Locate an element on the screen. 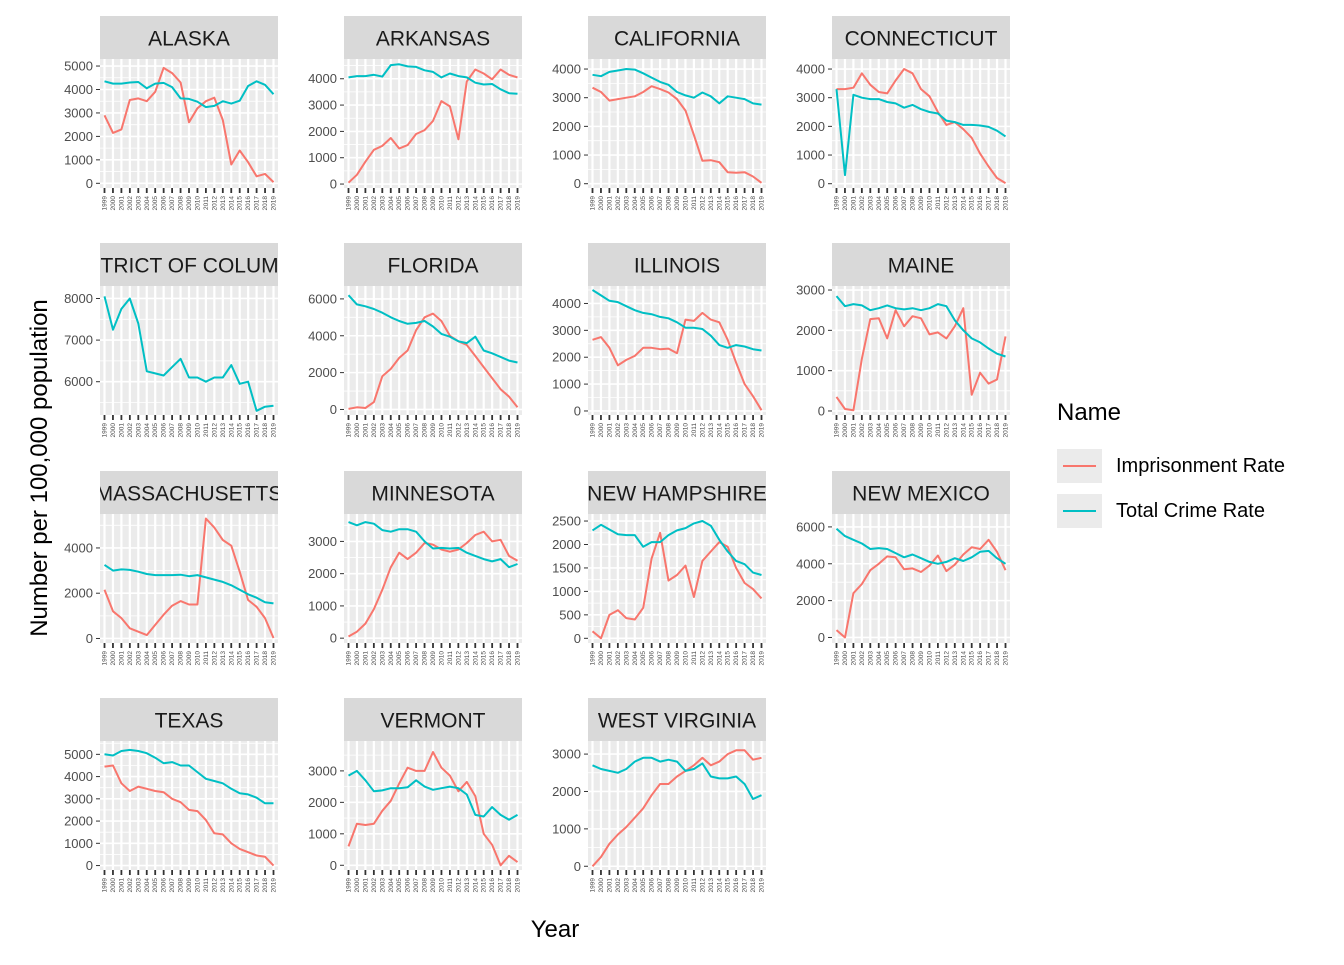 The height and width of the screenshot is (965, 1344). y-tick-label: 6000 is located at coordinates (78, 381).